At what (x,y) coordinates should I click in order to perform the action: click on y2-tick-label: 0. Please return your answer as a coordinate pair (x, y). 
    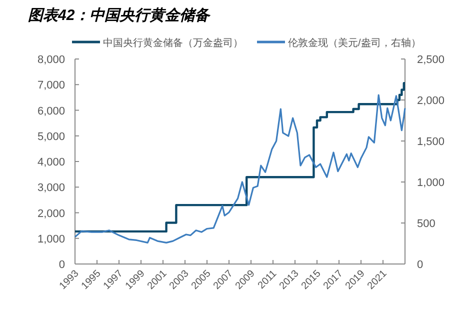
    Looking at the image, I should click on (420, 265).